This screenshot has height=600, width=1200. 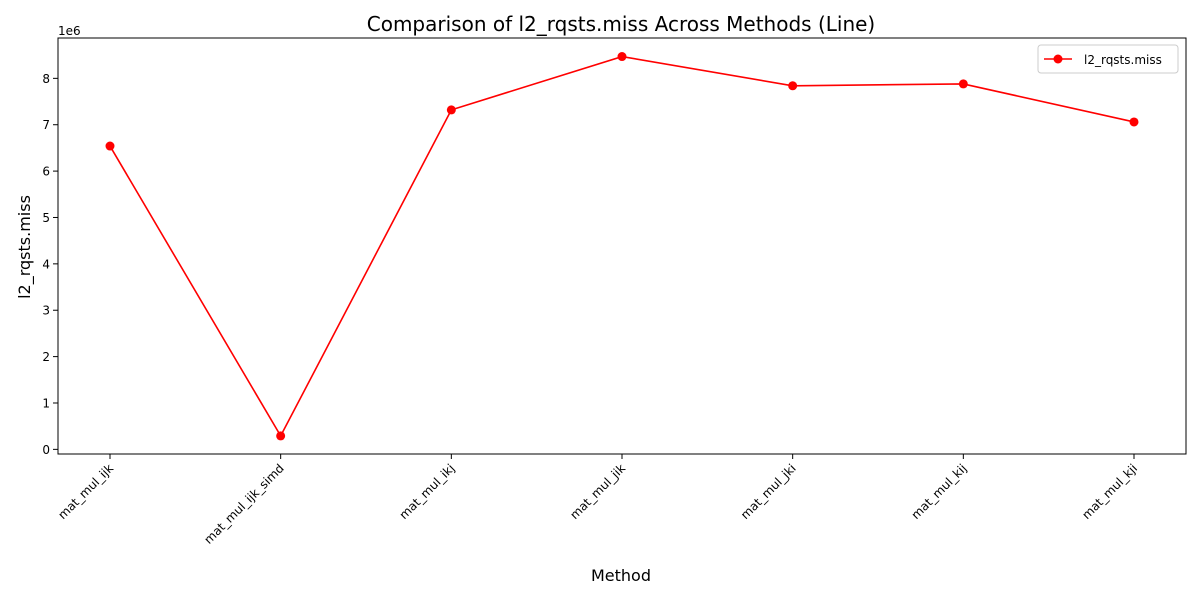 What do you see at coordinates (46, 357) in the screenshot?
I see `y-tick-label: 2` at bounding box center [46, 357].